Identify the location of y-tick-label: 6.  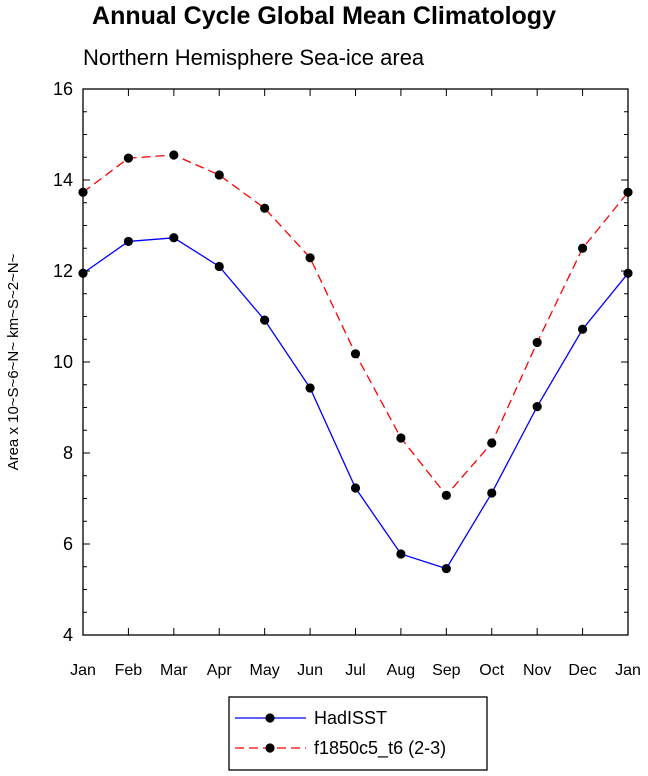
(68, 544).